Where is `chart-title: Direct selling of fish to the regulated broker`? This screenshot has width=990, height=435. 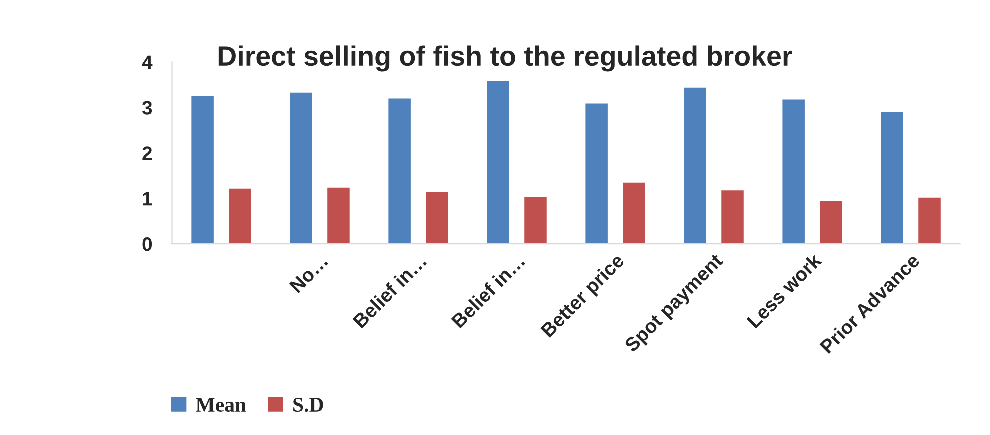
chart-title: Direct selling of fish to the regulated broker is located at coordinates (505, 59).